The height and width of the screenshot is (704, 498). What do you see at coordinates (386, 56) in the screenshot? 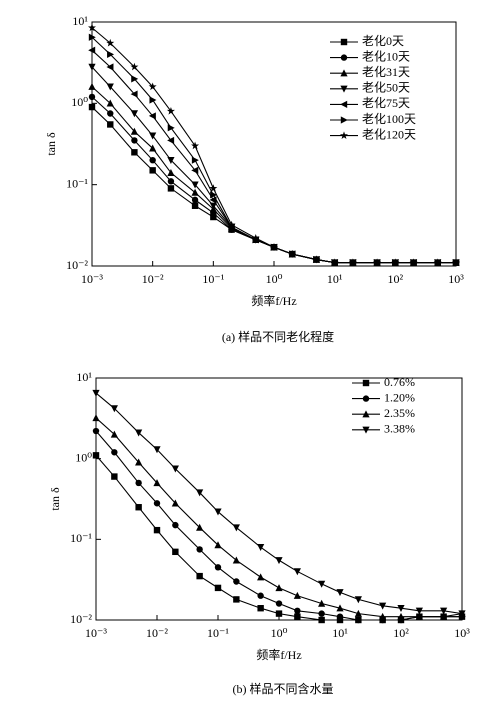
I see `legend-label: 老化10天` at bounding box center [386, 56].